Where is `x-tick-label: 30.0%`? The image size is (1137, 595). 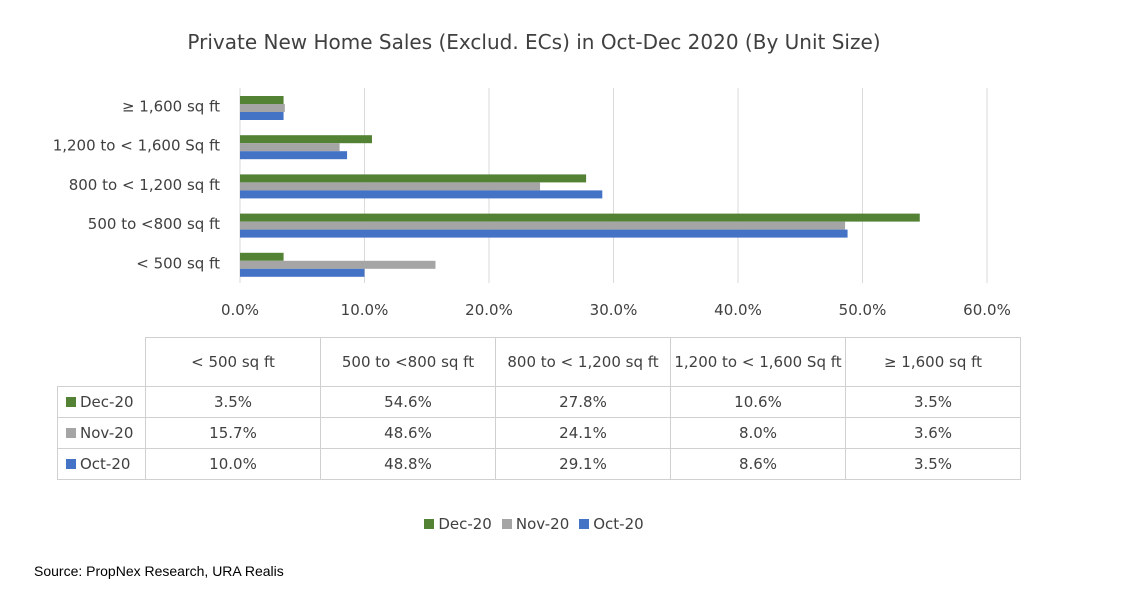 x-tick-label: 30.0% is located at coordinates (614, 310).